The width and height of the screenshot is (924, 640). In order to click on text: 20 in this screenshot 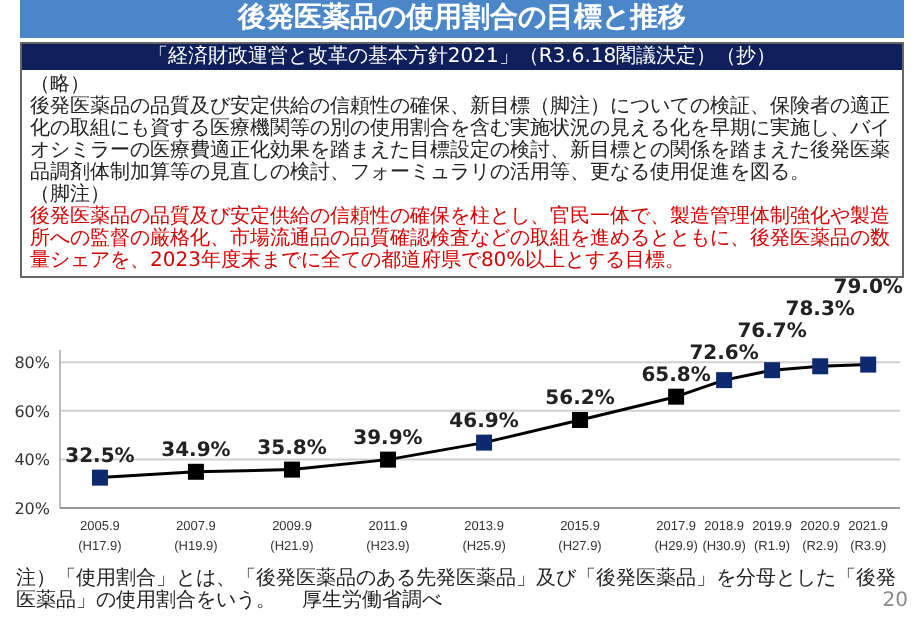, I will do `click(895, 601)`.